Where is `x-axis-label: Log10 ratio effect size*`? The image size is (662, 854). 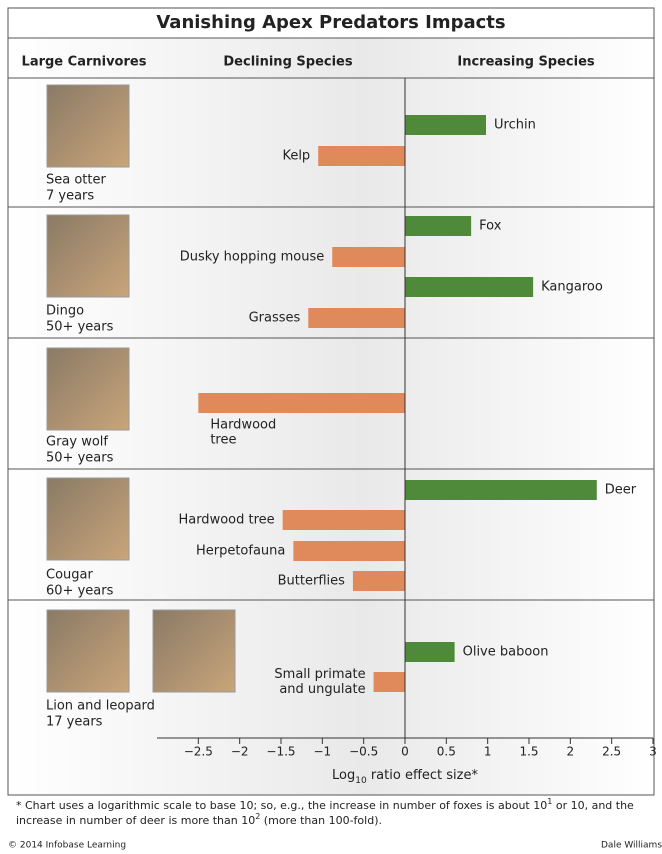 x-axis-label: Log10 ratio effect size* is located at coordinates (405, 777).